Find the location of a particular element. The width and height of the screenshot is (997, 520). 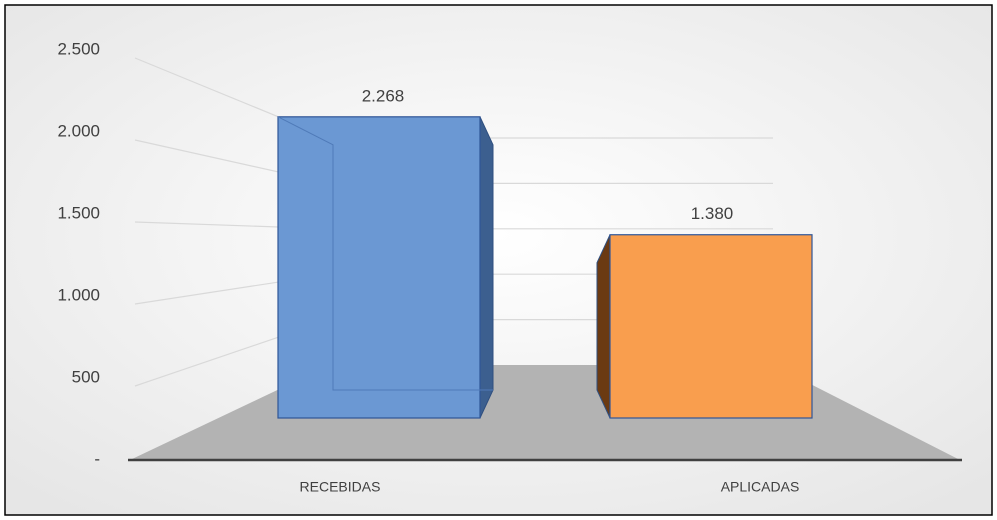

y-tick-label: 1.000 is located at coordinates (78, 294).